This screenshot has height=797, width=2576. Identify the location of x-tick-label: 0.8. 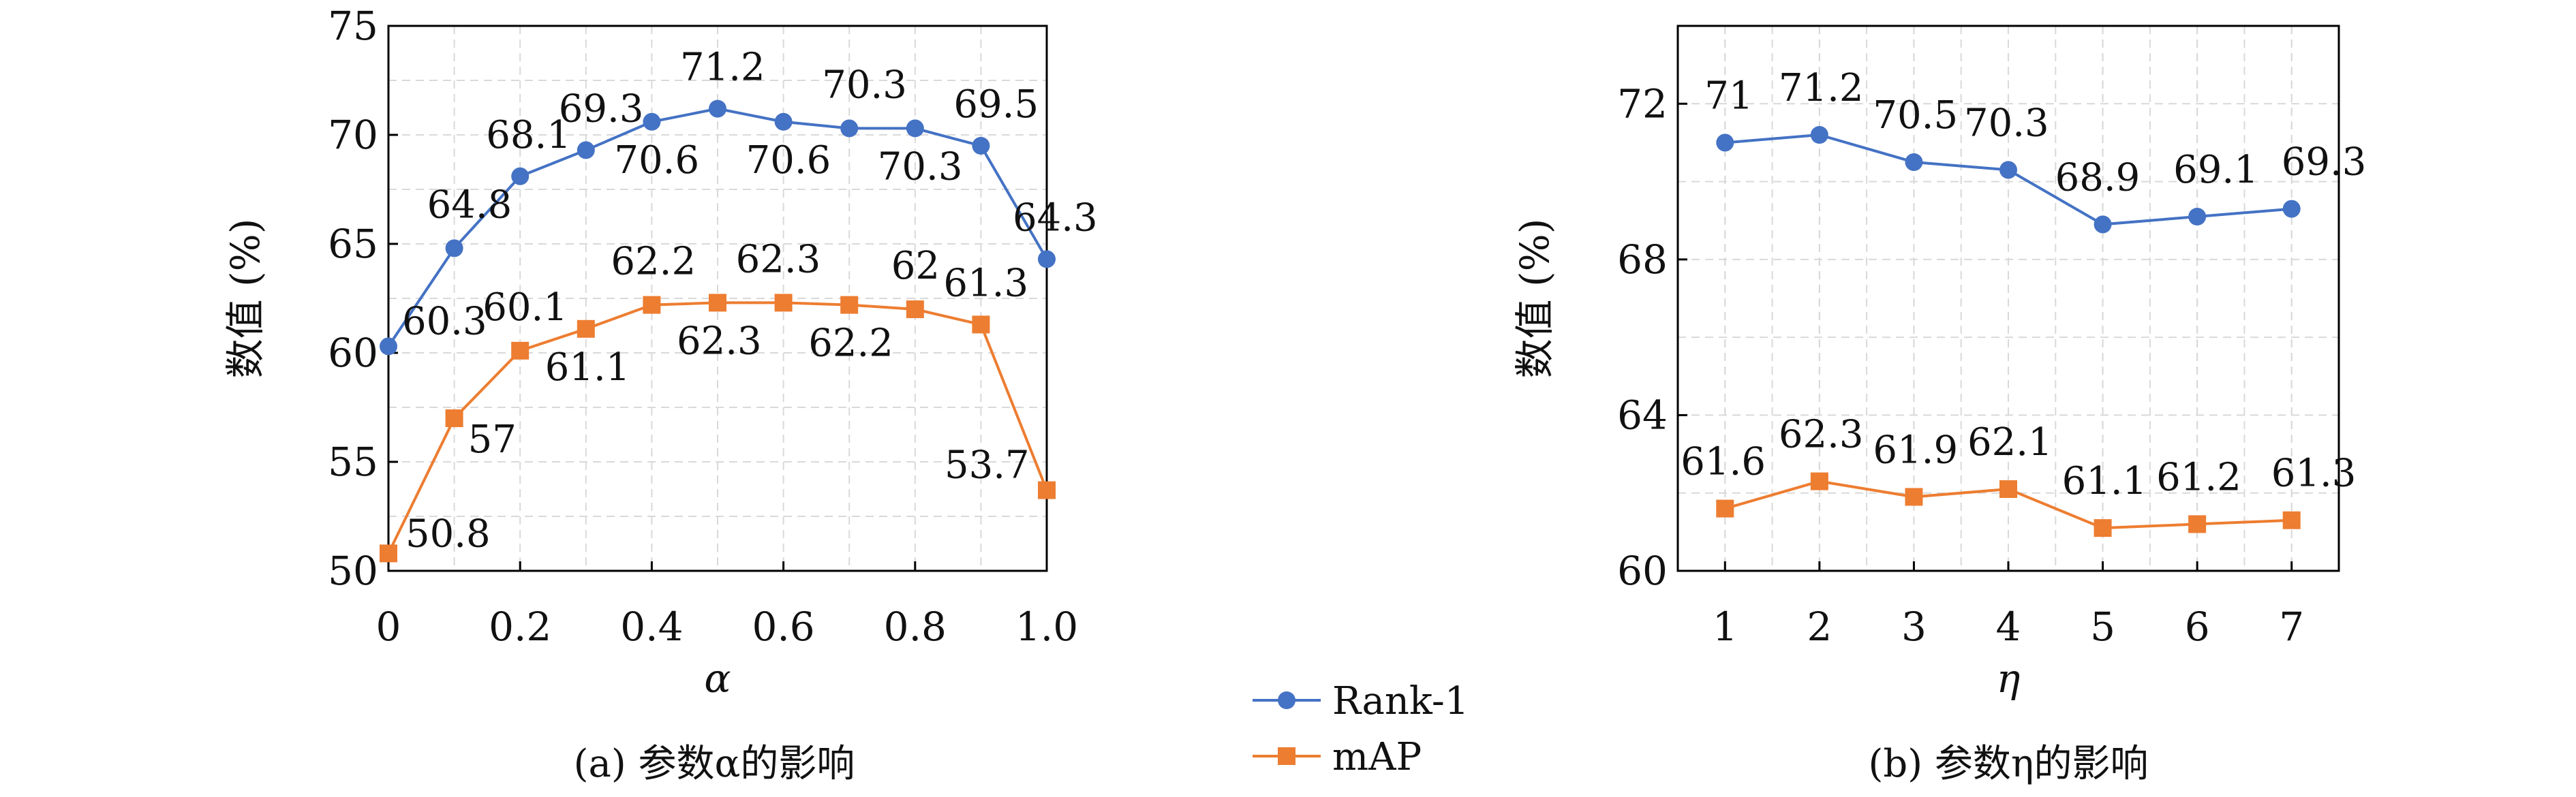
(915, 627).